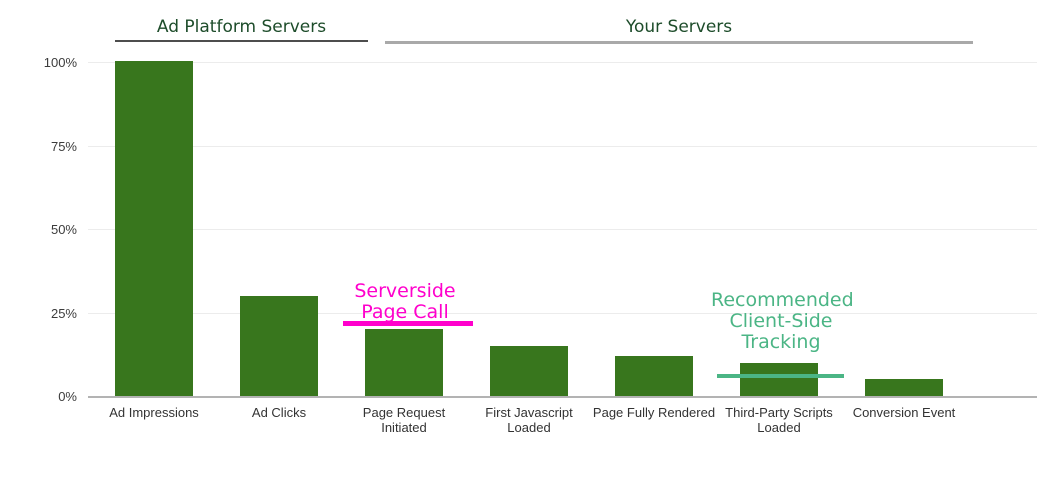  What do you see at coordinates (60, 62) in the screenshot?
I see `y-tick-100: 100%` at bounding box center [60, 62].